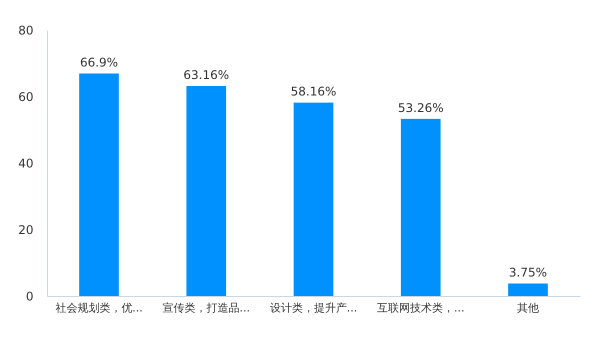  What do you see at coordinates (527, 308) in the screenshot?
I see `x-tick-label: 其他` at bounding box center [527, 308].